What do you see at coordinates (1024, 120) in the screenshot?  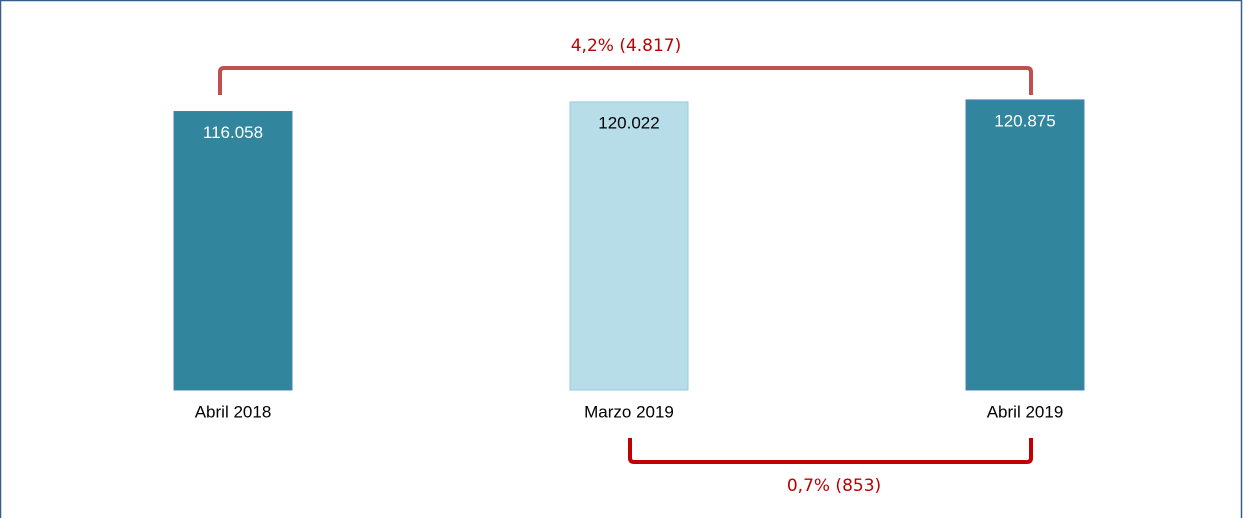 I see `value-label: 120.875` at bounding box center [1024, 120].